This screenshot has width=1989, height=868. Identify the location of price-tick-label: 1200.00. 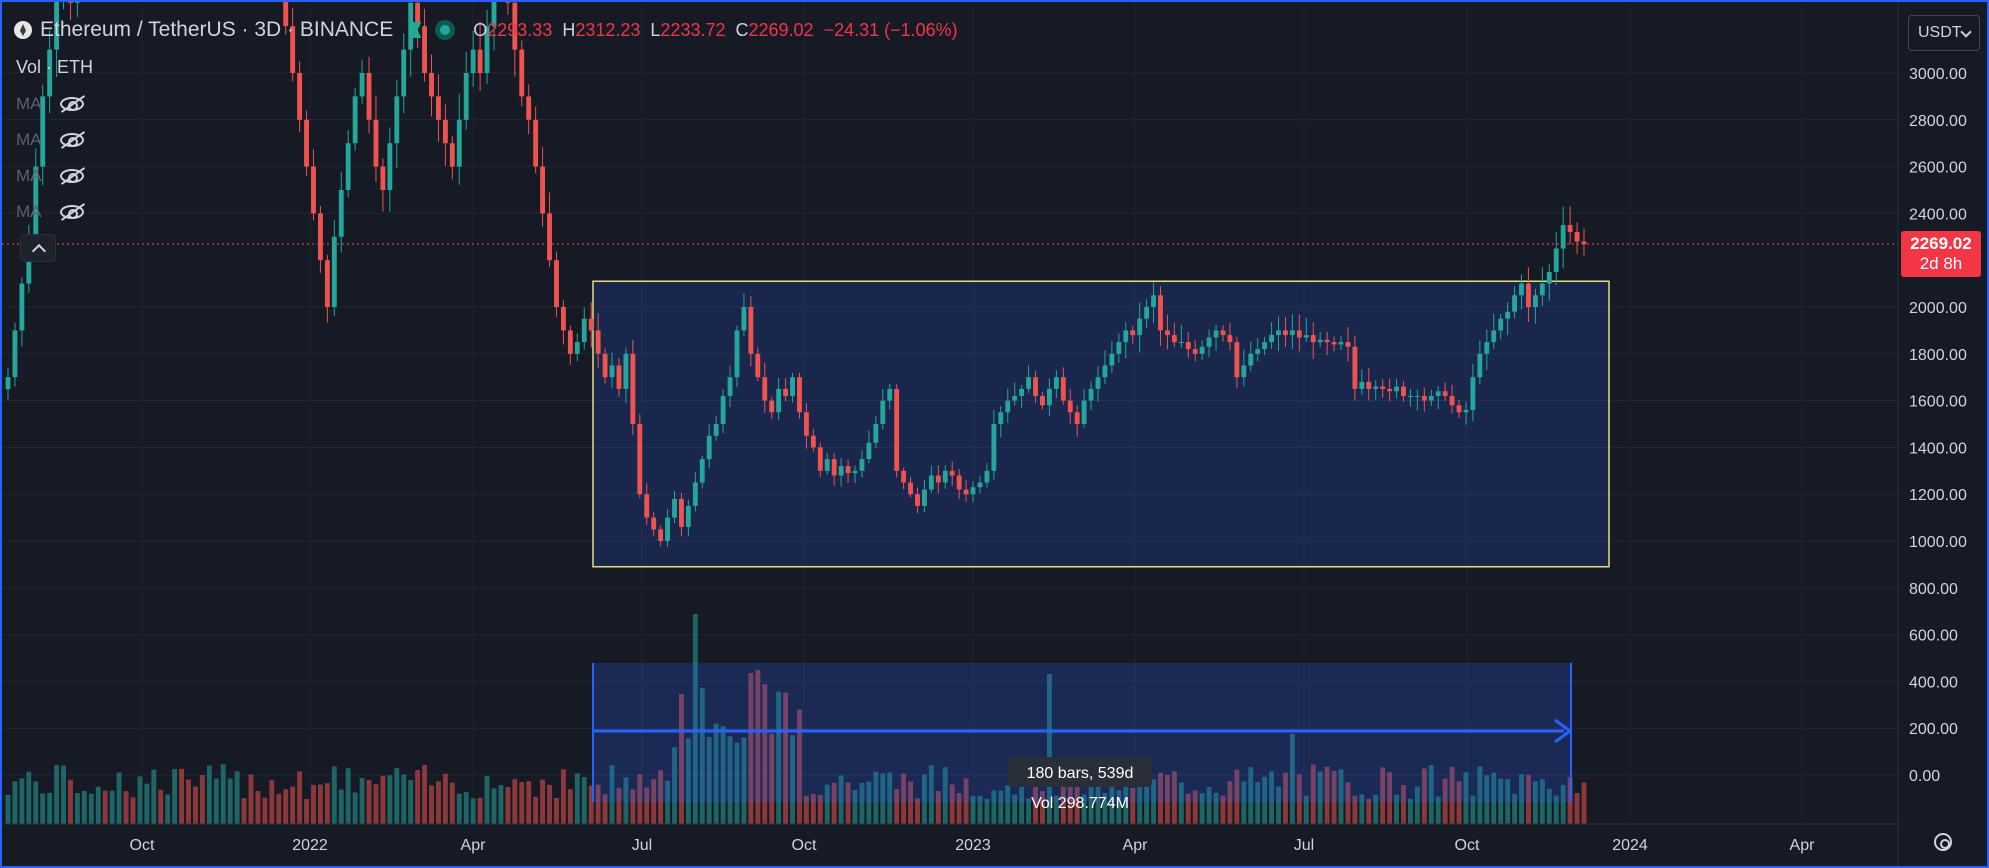
(1938, 495).